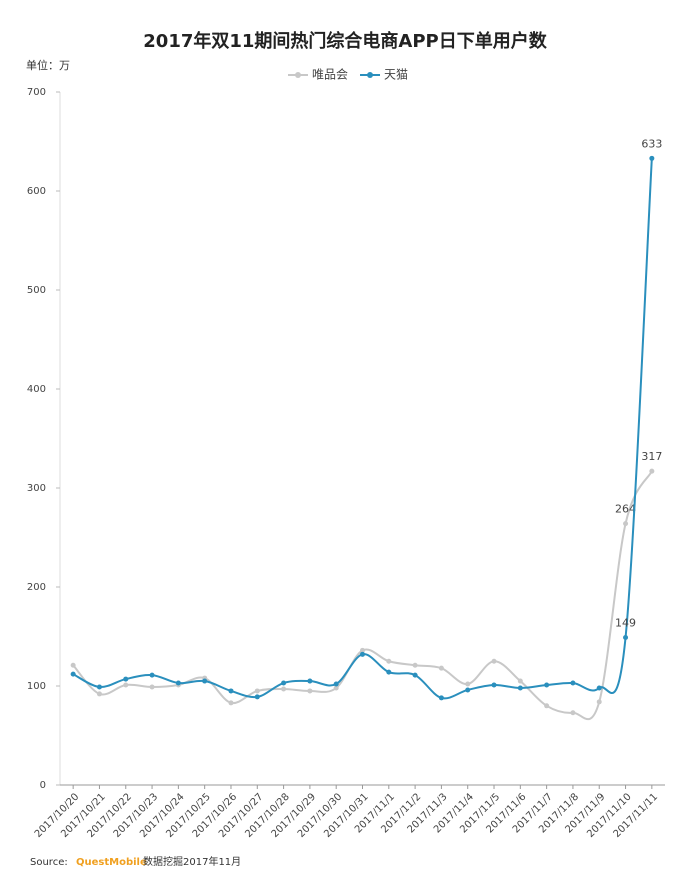 Image resolution: width=690 pixels, height=885 pixels. What do you see at coordinates (330, 75) in the screenshot?
I see `legend-label: 唯品会` at bounding box center [330, 75].